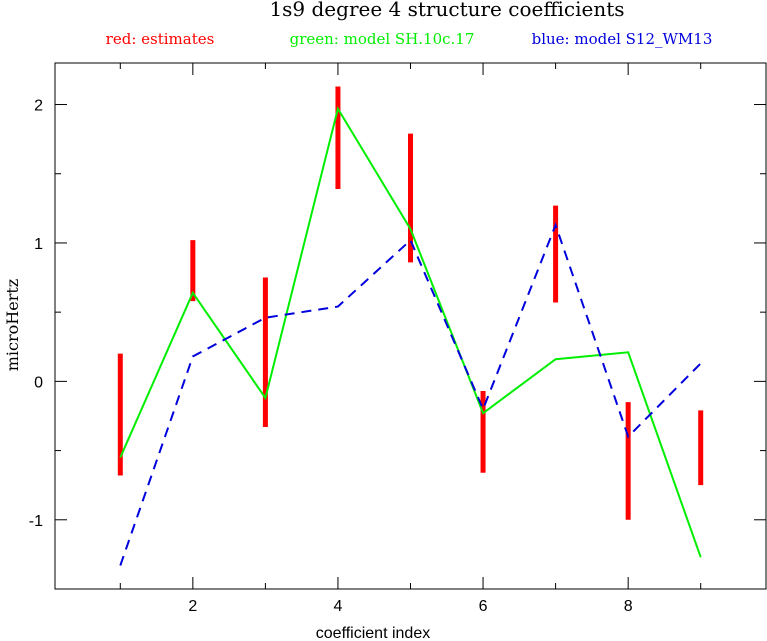  What do you see at coordinates (622, 39) in the screenshot?
I see `legend-entry: blue: model S12_WM13` at bounding box center [622, 39].